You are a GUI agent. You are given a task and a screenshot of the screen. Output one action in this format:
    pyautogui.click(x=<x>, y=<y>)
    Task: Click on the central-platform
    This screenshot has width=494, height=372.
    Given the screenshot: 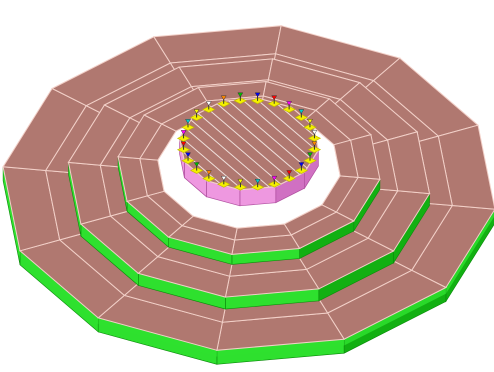 What is the action you would take?
    pyautogui.click(x=249, y=152)
    